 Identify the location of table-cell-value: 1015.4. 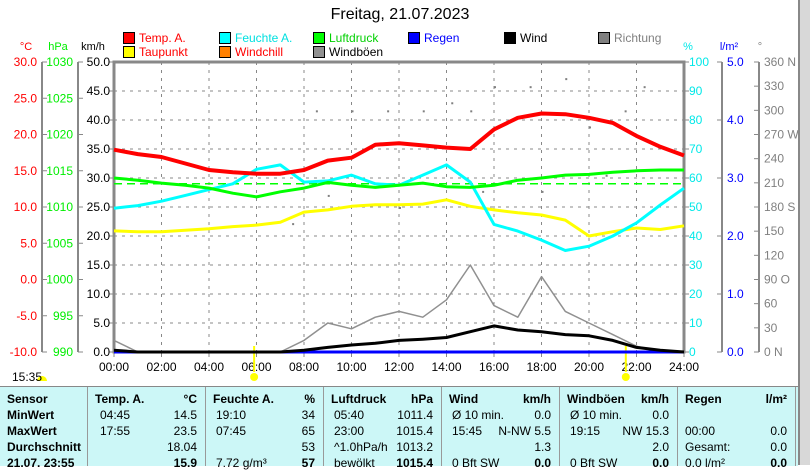
(414, 463).